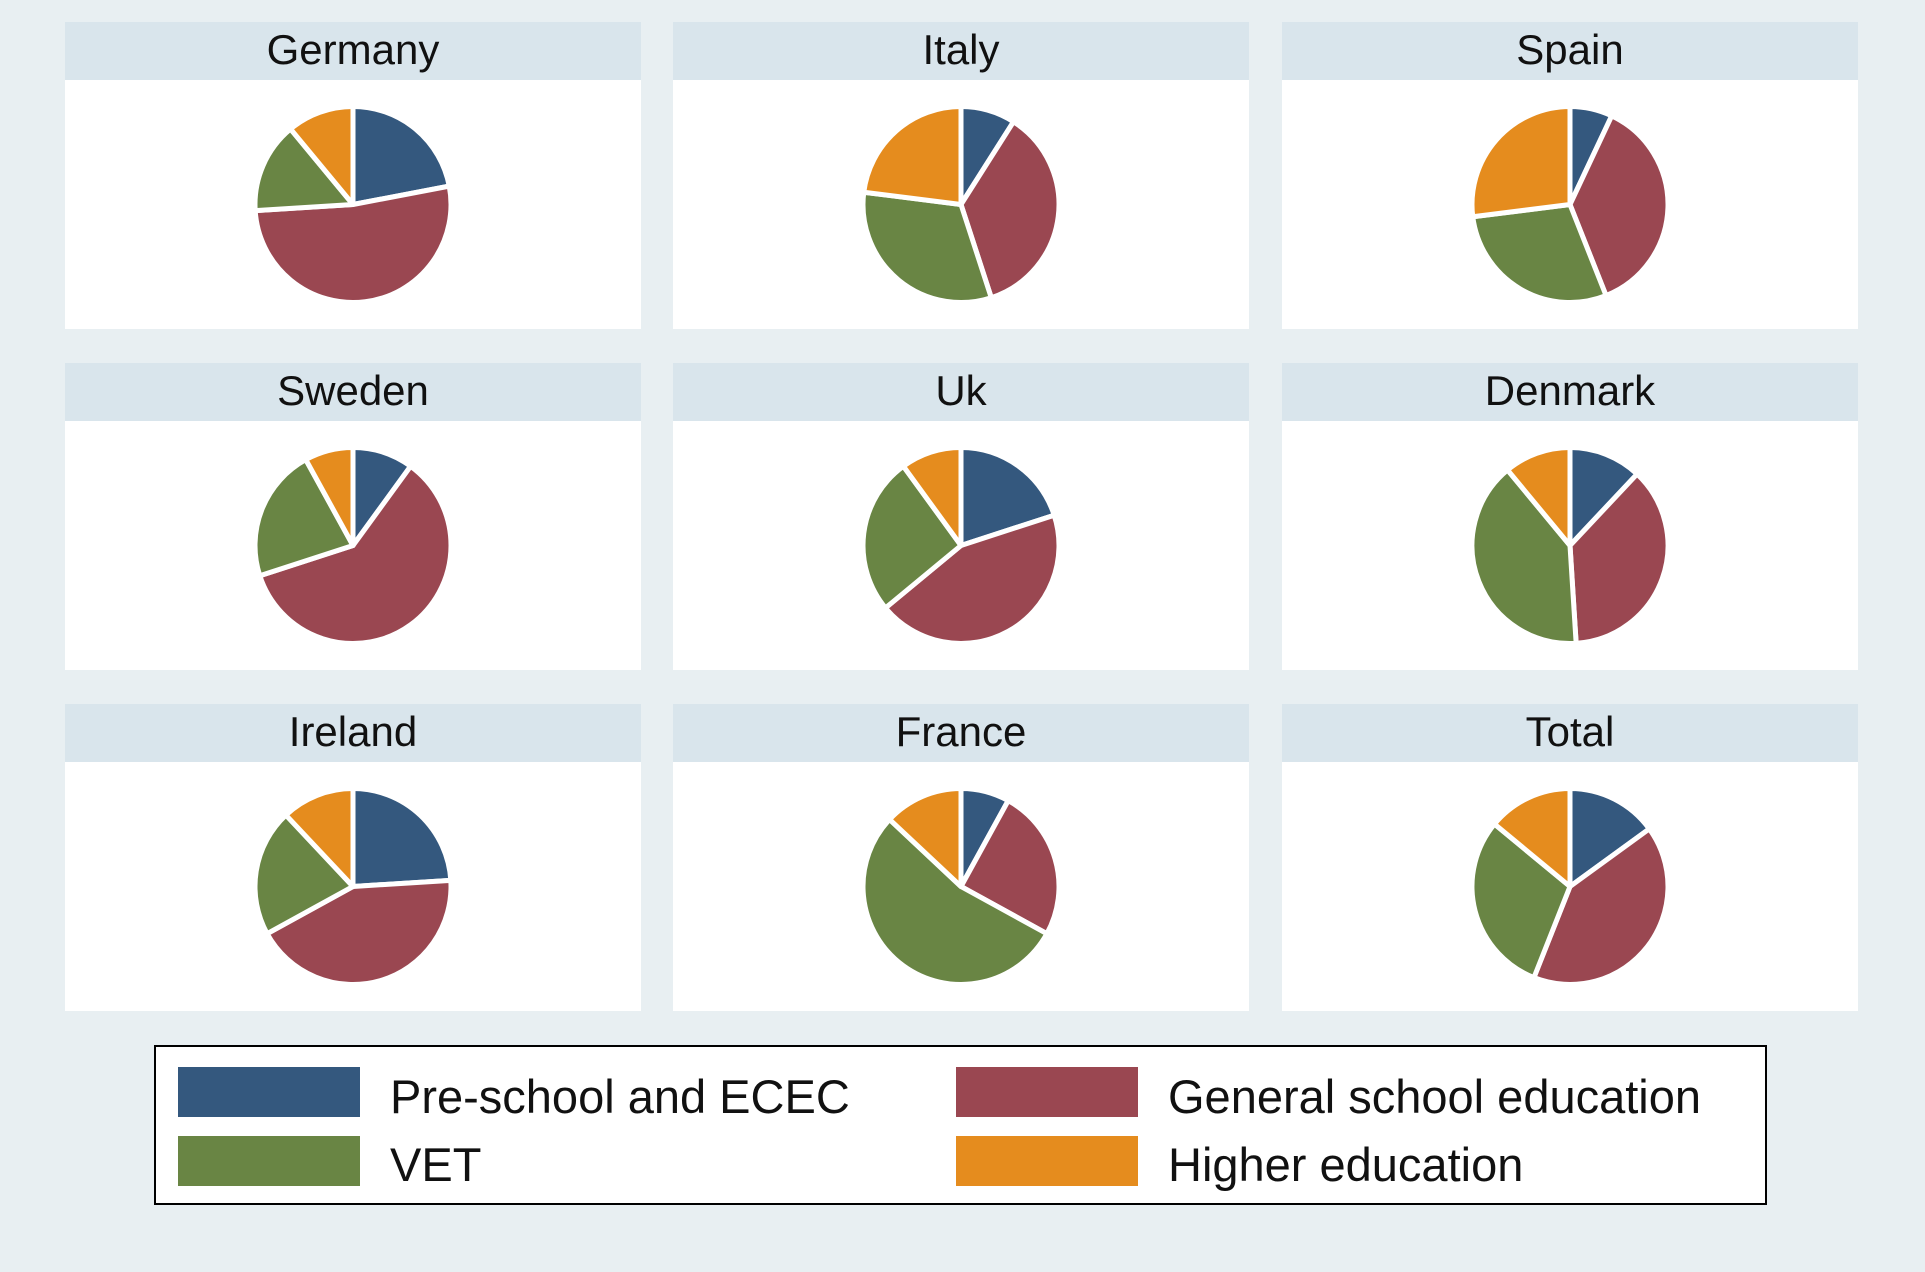  I want to click on panel-title: Ireland, so click(353, 731).